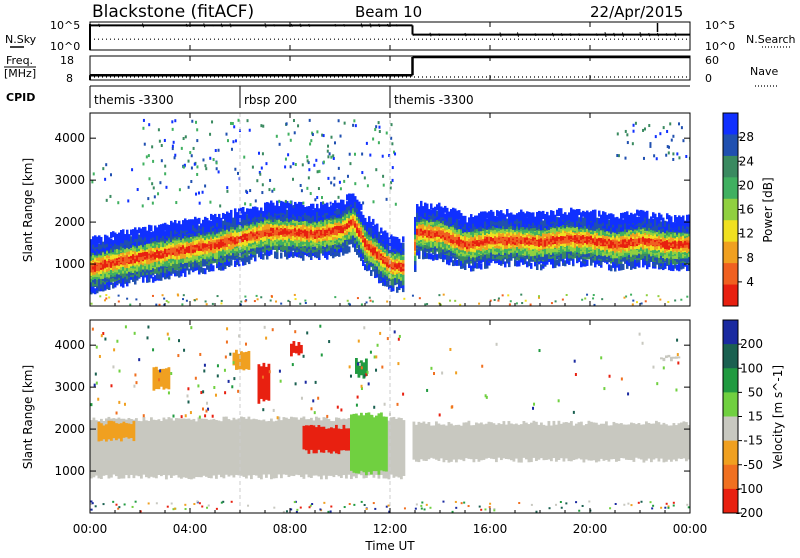 This screenshot has height=558, width=800. What do you see at coordinates (712, 60) in the screenshot?
I see `nave-tick-top: 60` at bounding box center [712, 60].